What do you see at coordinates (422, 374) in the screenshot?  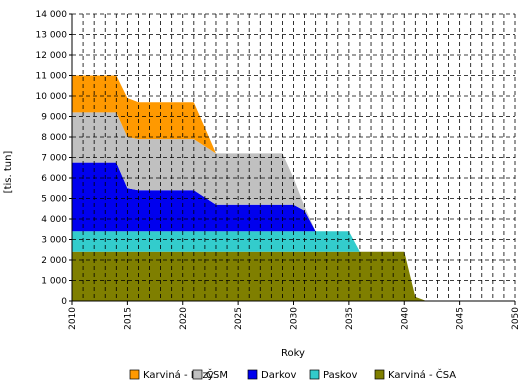 I see `legend-label: Karviná - ČSA` at bounding box center [422, 374].